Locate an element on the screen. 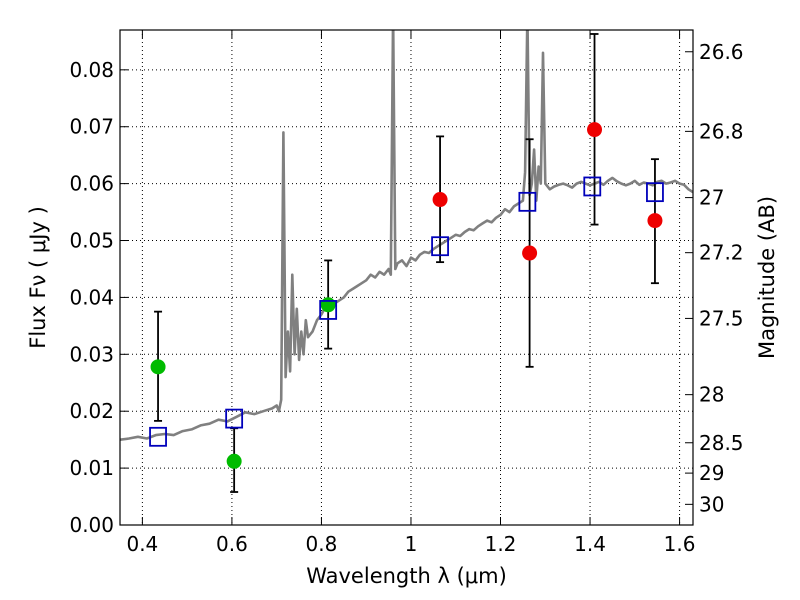 Image resolution: width=800 pixels, height=600 pixels. x-axis-label: Wavelength λ (μm) is located at coordinates (406, 576).